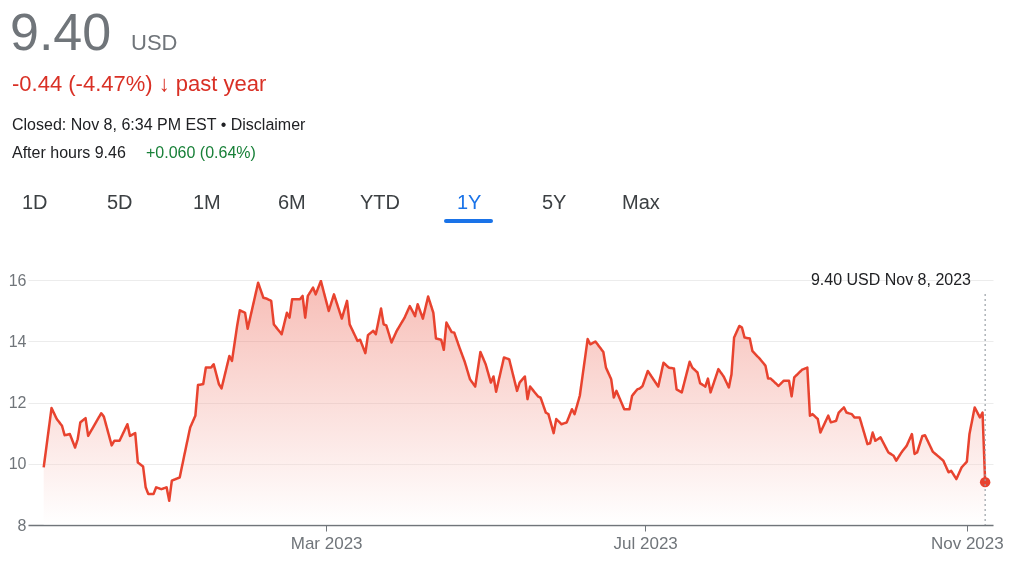  I want to click on x-tick-label: Mar 2023, so click(326, 543).